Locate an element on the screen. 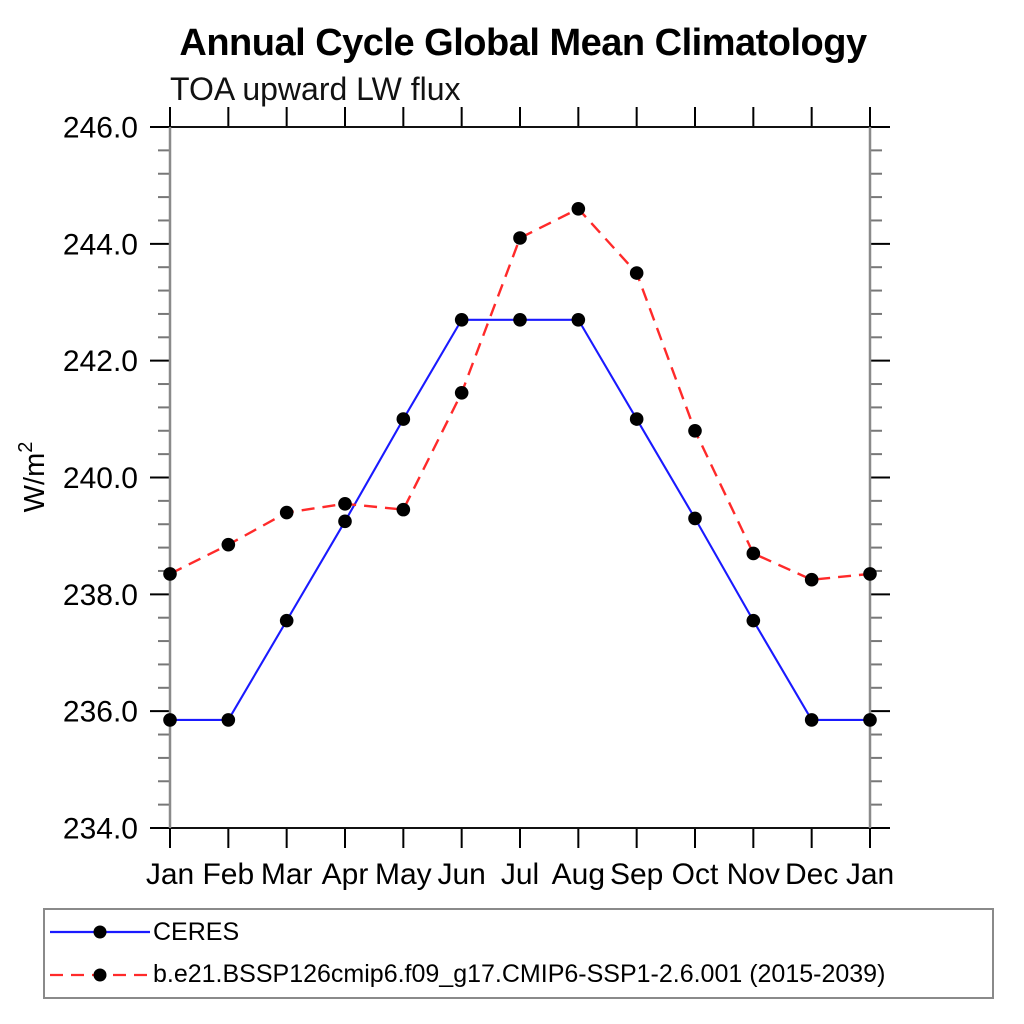  x-tick-label: Jul is located at coordinates (520, 874).